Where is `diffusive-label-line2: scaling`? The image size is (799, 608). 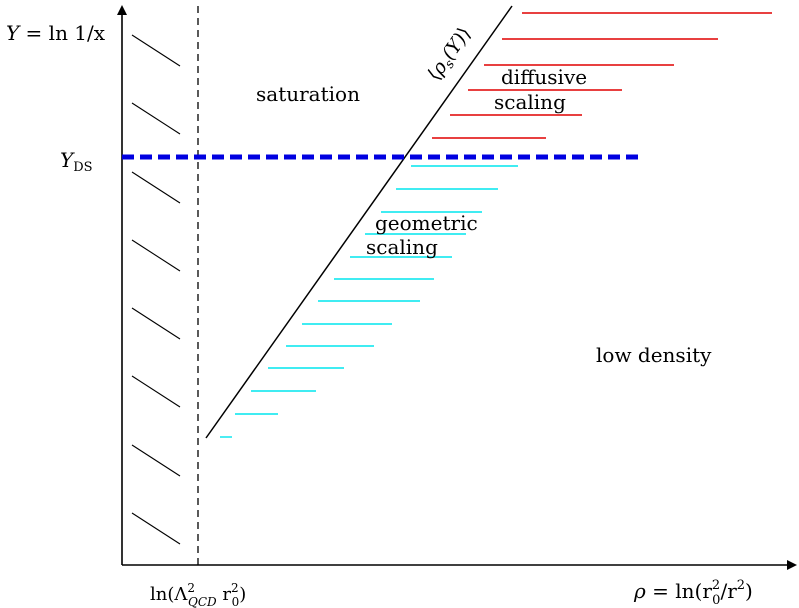
diffusive-label-line2: scaling is located at coordinates (530, 102).